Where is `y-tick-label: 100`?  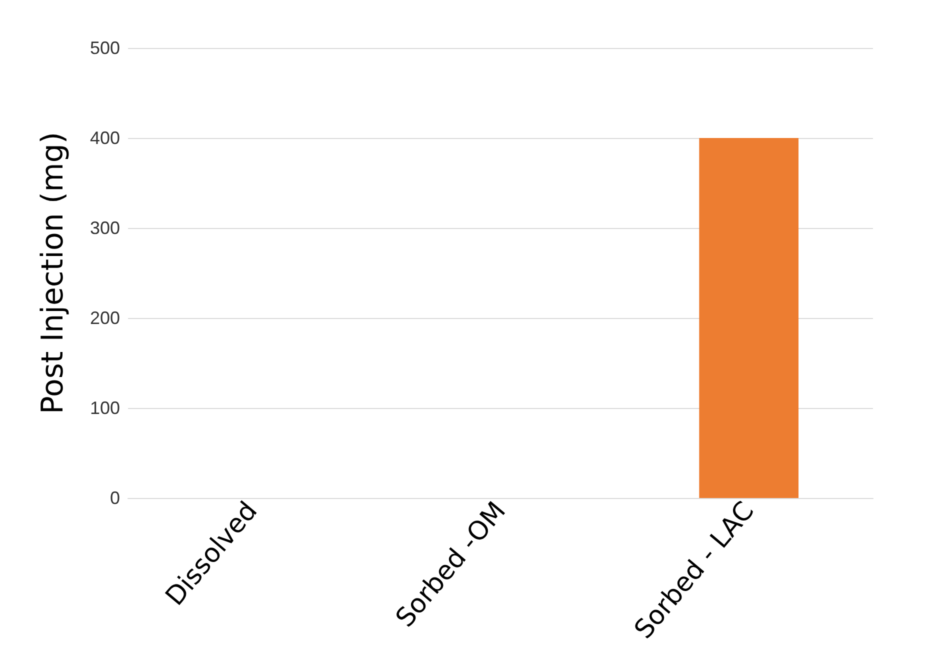
y-tick-label: 100 is located at coordinates (105, 408).